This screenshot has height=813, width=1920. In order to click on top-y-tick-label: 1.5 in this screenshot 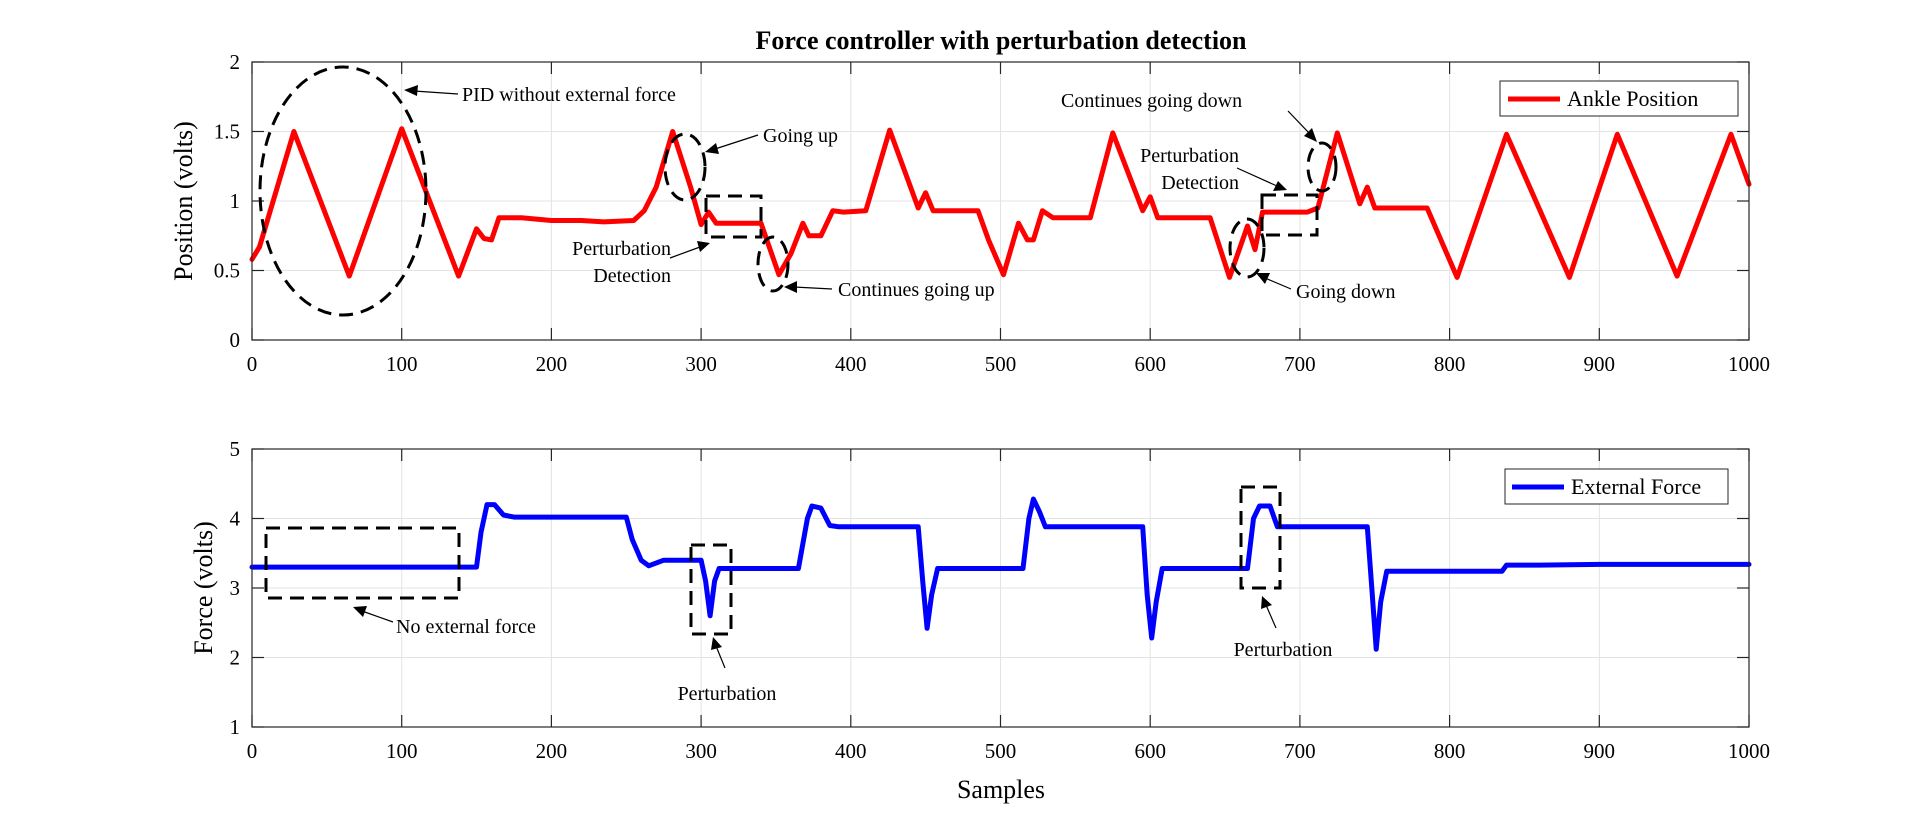, I will do `click(227, 132)`.